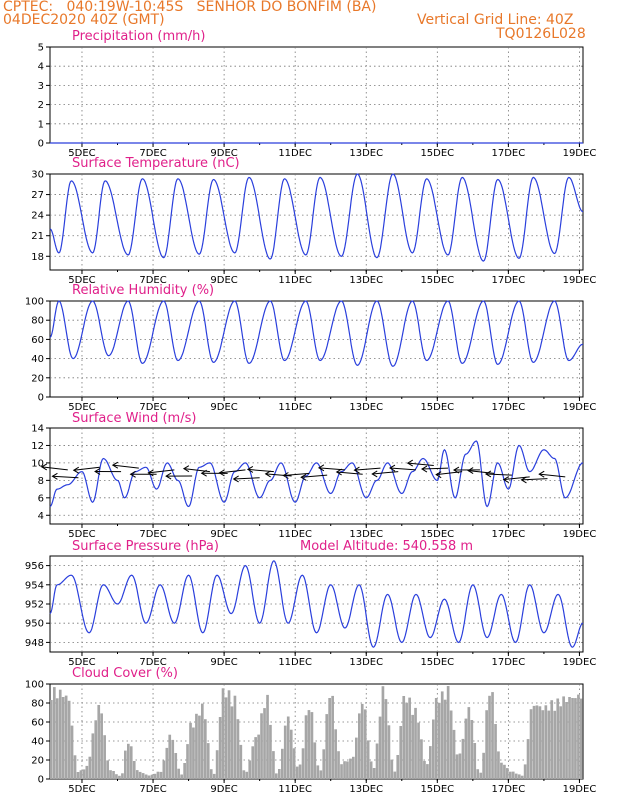  What do you see at coordinates (541, 34) in the screenshot?
I see `header-run-code: TQ0126L028` at bounding box center [541, 34].